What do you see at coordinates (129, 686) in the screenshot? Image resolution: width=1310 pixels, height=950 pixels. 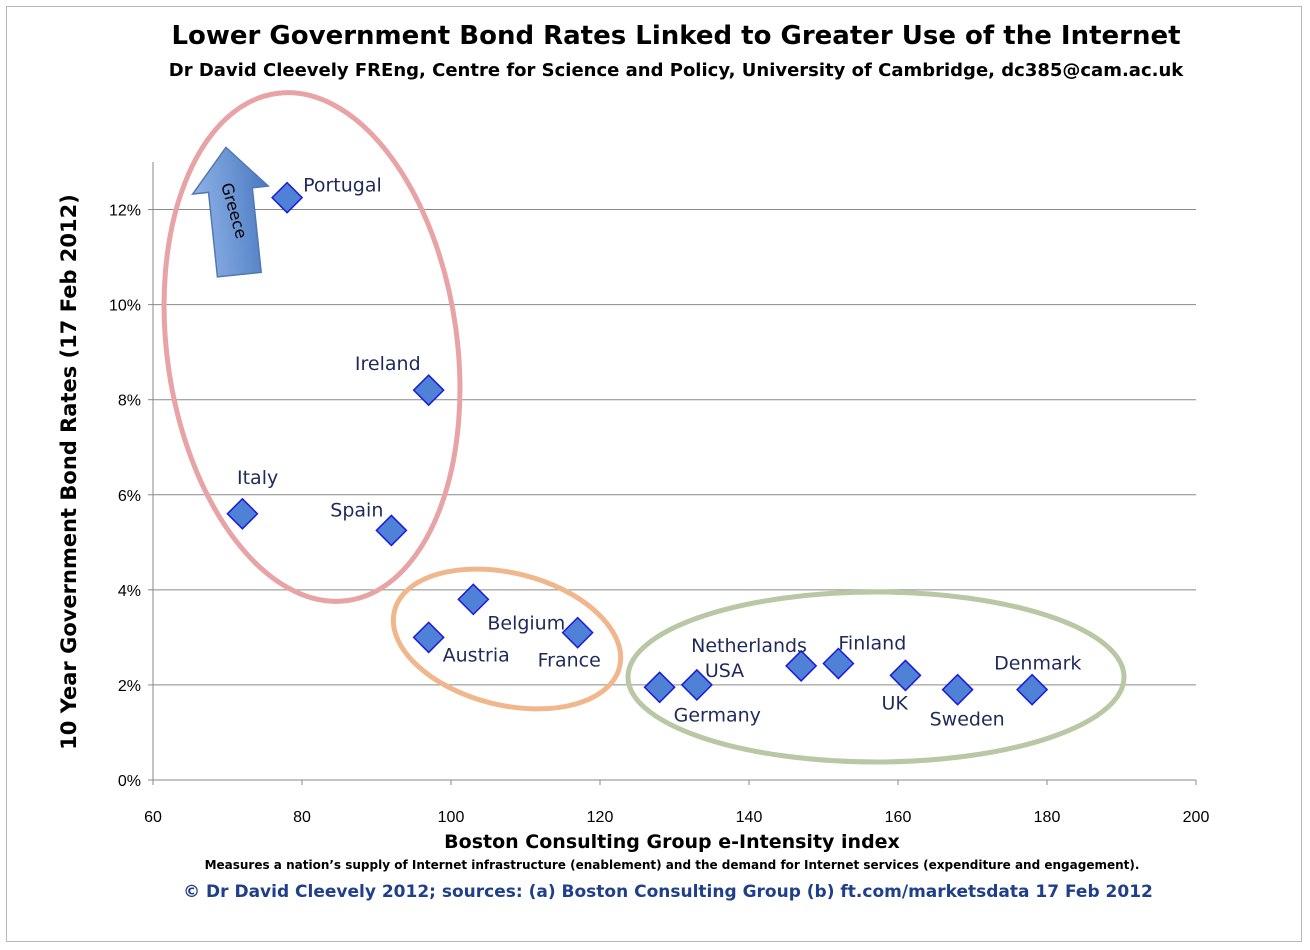 I see `y-tick-label: 2%` at bounding box center [129, 686].